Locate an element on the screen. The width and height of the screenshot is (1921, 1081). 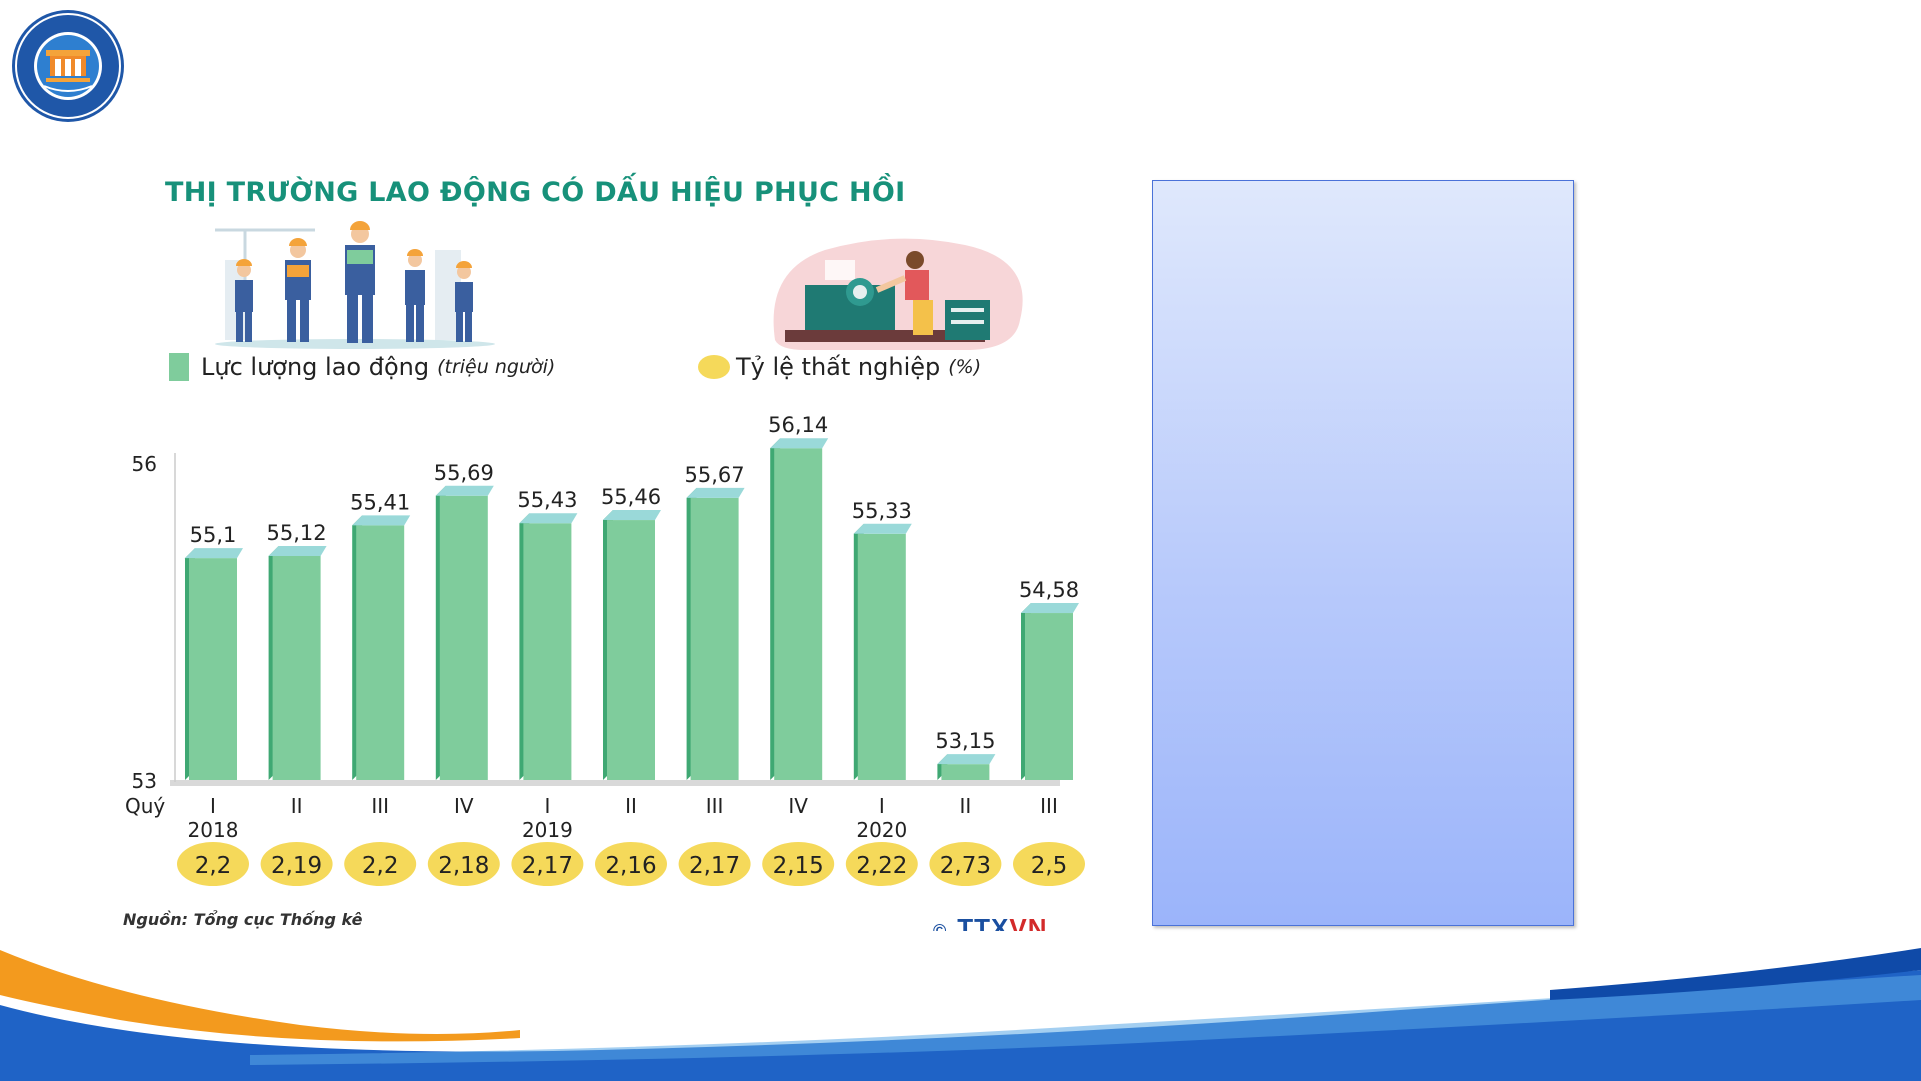
rate-label: 2,18 is located at coordinates (463, 866).